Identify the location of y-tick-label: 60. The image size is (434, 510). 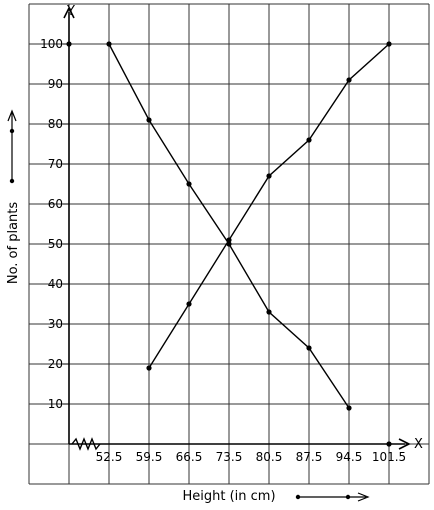
(55, 204).